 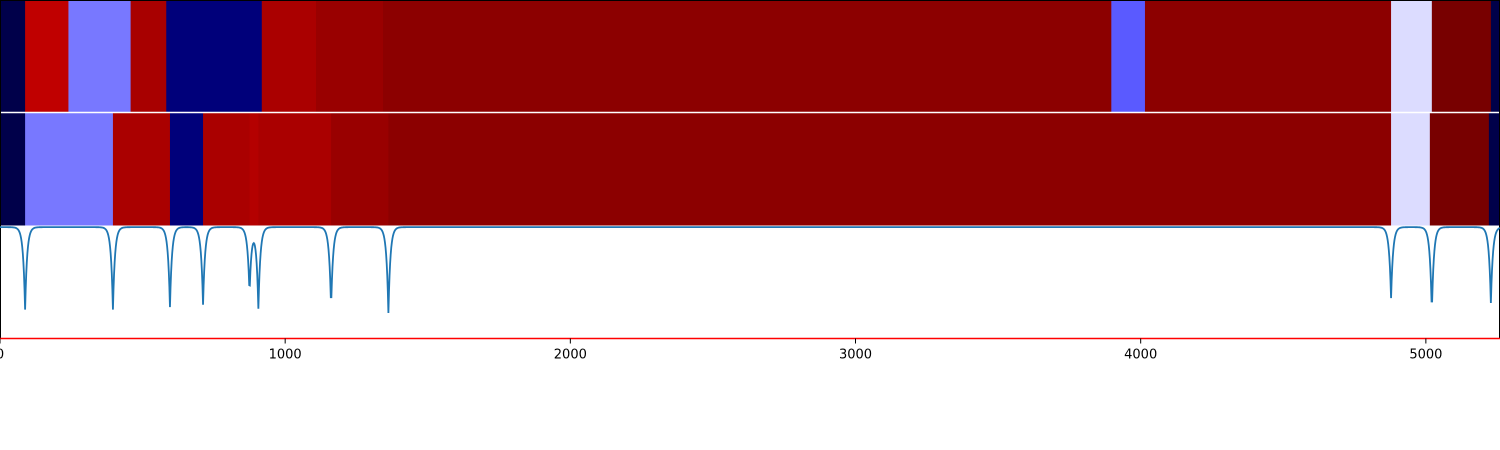 What do you see at coordinates (855, 355) in the screenshot?
I see `x-tick-label: 3000` at bounding box center [855, 355].